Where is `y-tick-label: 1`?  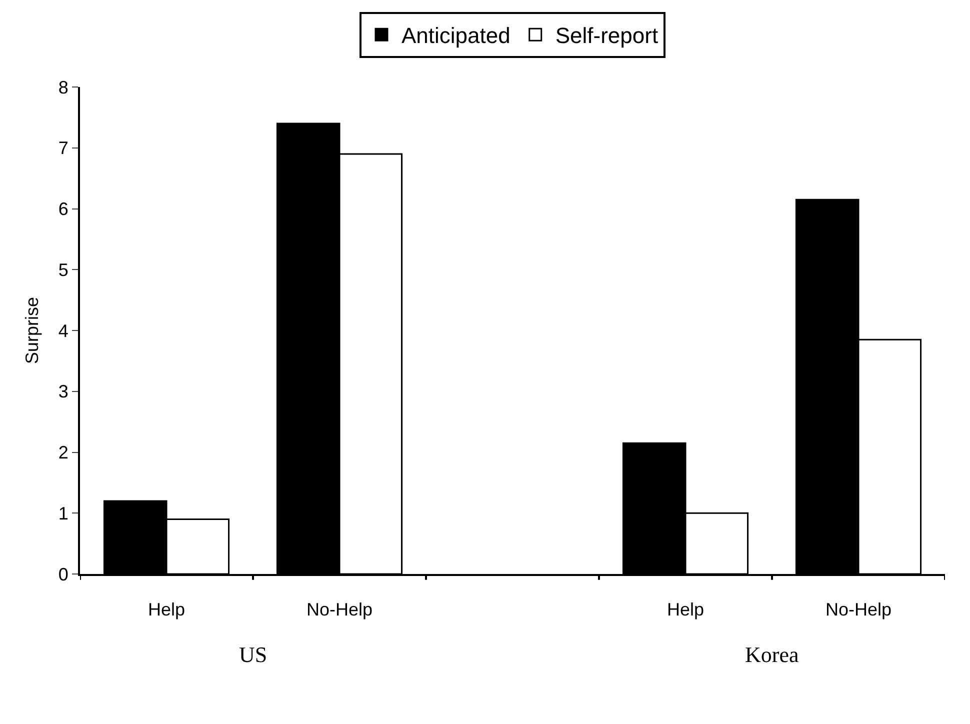 y-tick-label: 1 is located at coordinates (63, 513).